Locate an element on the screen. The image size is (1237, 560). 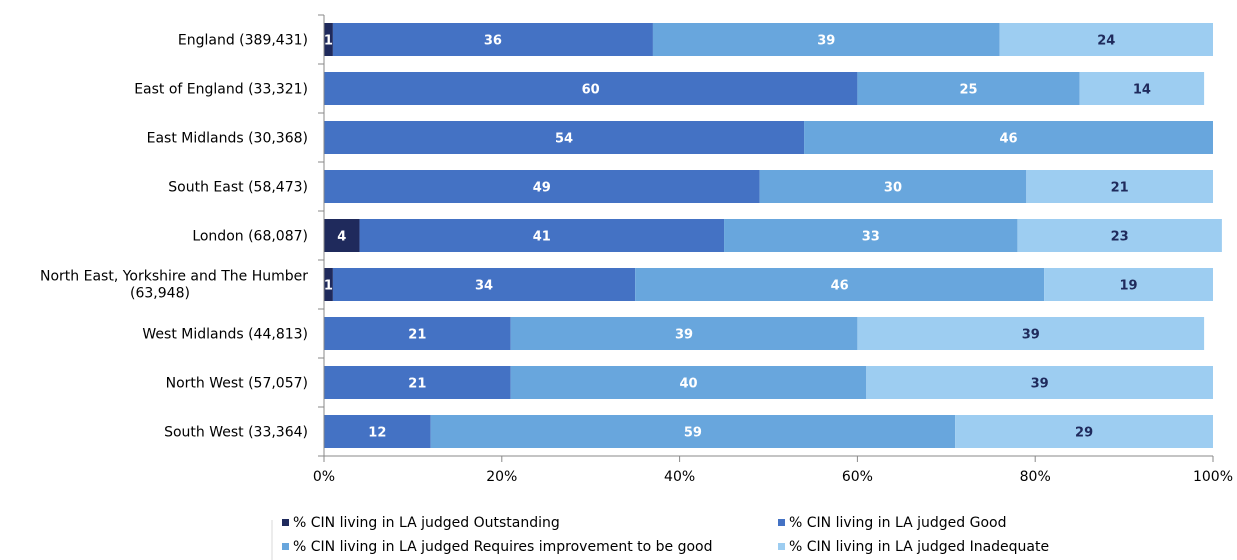
data-label: 12 is located at coordinates (377, 433).